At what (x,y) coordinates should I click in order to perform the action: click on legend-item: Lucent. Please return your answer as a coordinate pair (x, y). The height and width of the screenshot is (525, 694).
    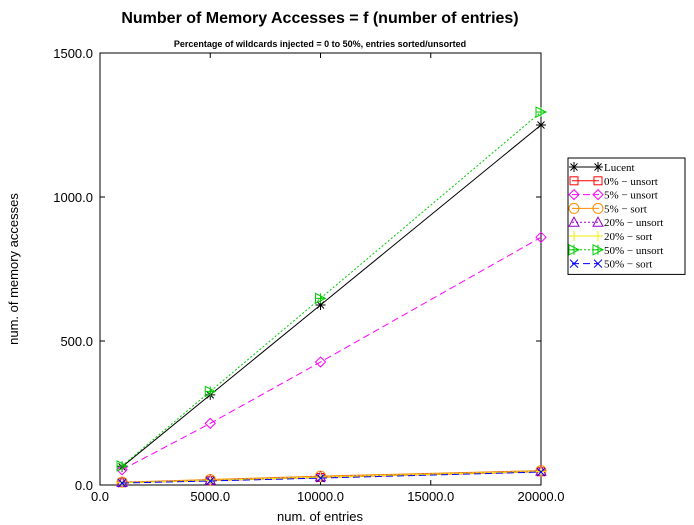
    Looking at the image, I should click on (602, 168).